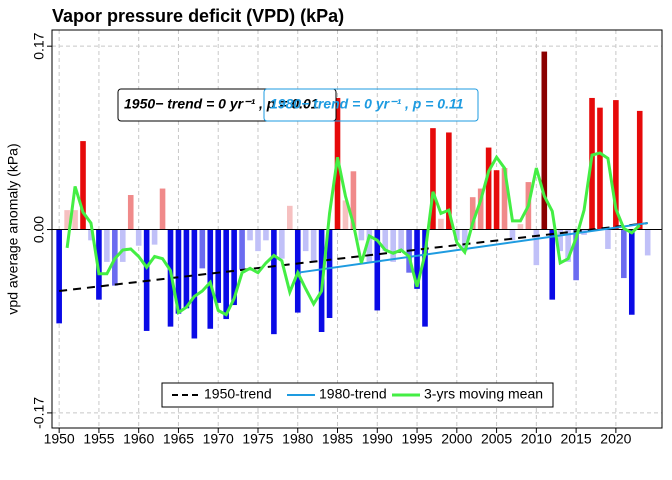 The height and width of the screenshot is (480, 672). What do you see at coordinates (257, 439) in the screenshot?
I see `x-tick-label: 1975` at bounding box center [257, 439].